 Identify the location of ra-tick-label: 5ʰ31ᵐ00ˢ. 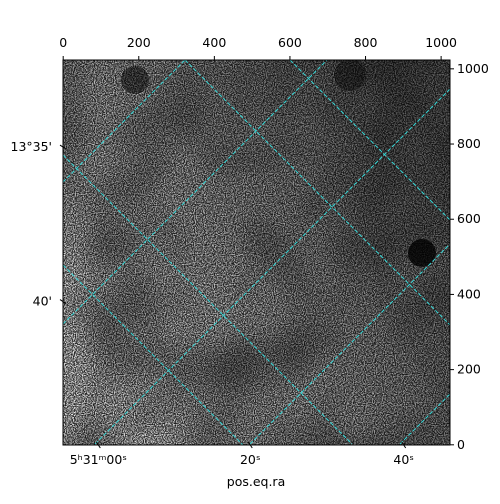
(98, 459).